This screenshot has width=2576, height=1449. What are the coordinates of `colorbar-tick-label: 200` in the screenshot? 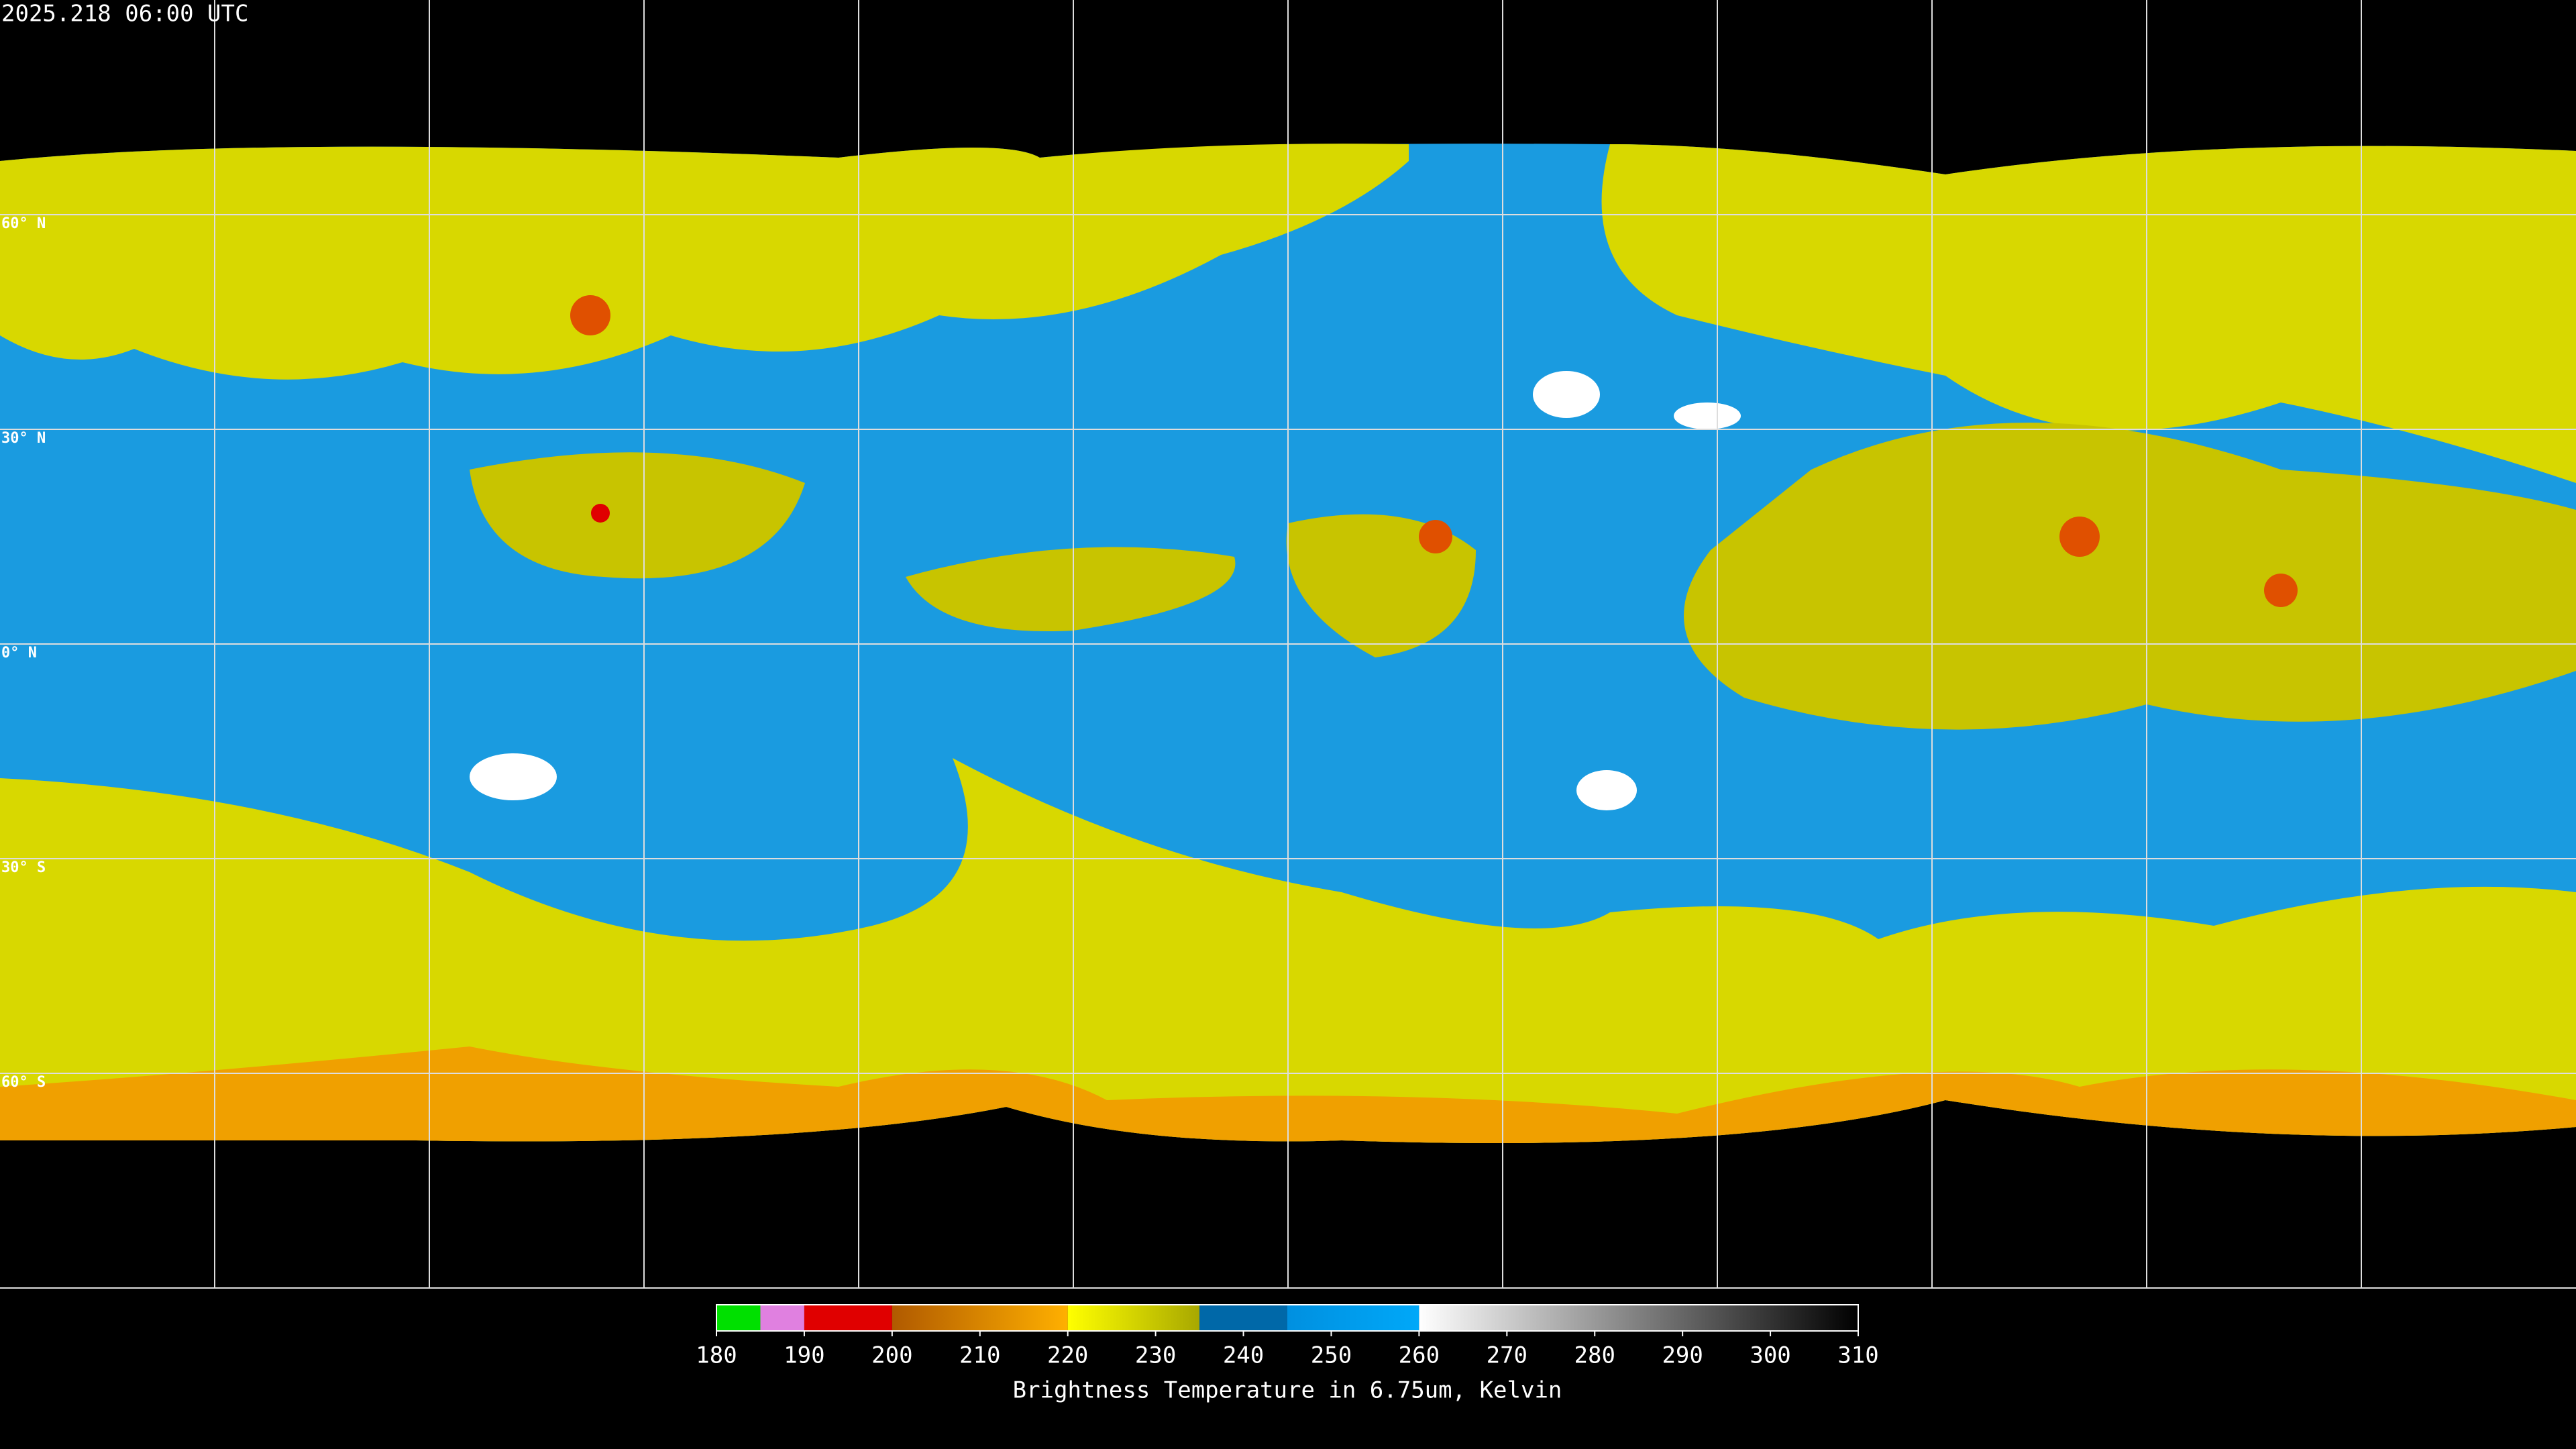 It's located at (891, 1355).